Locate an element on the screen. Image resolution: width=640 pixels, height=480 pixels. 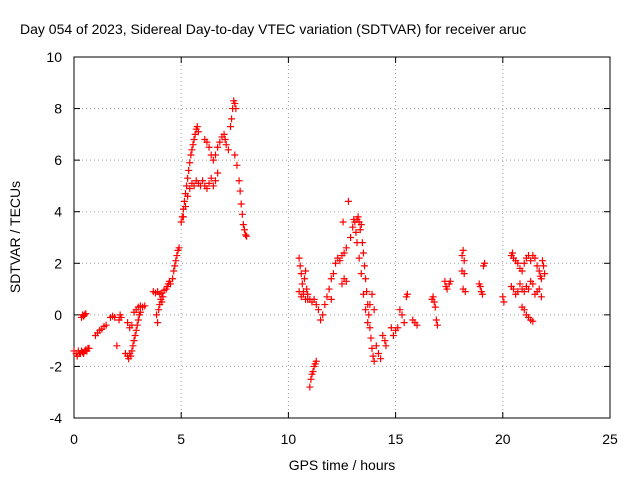
y-tick-label: 4 is located at coordinates (58, 212).